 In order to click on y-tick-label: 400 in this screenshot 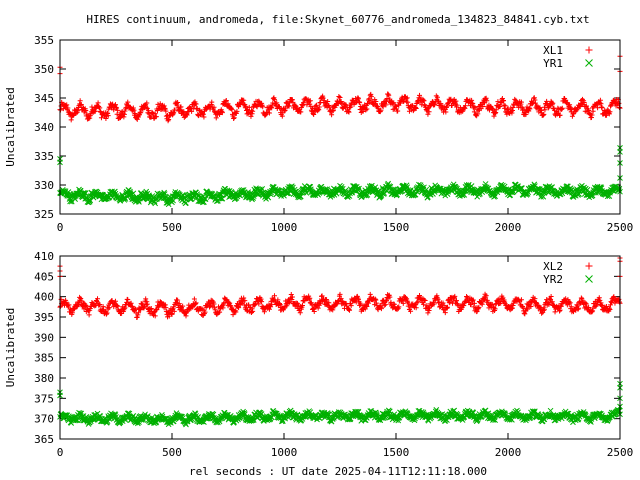, I will do `click(44, 297)`.